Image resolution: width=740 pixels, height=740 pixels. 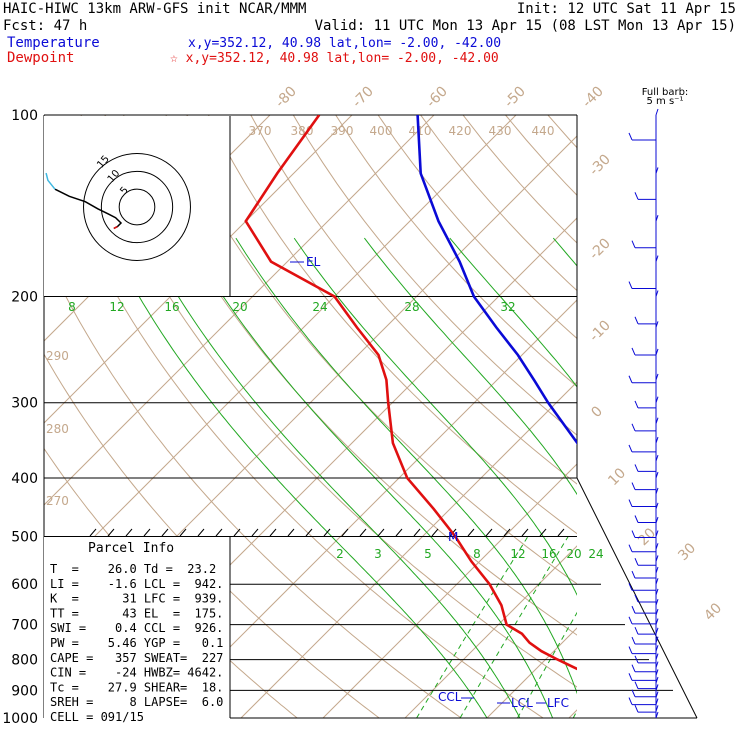 What do you see at coordinates (548, 554) in the screenshot?
I see `mixing-ratio-label: 16` at bounding box center [548, 554].